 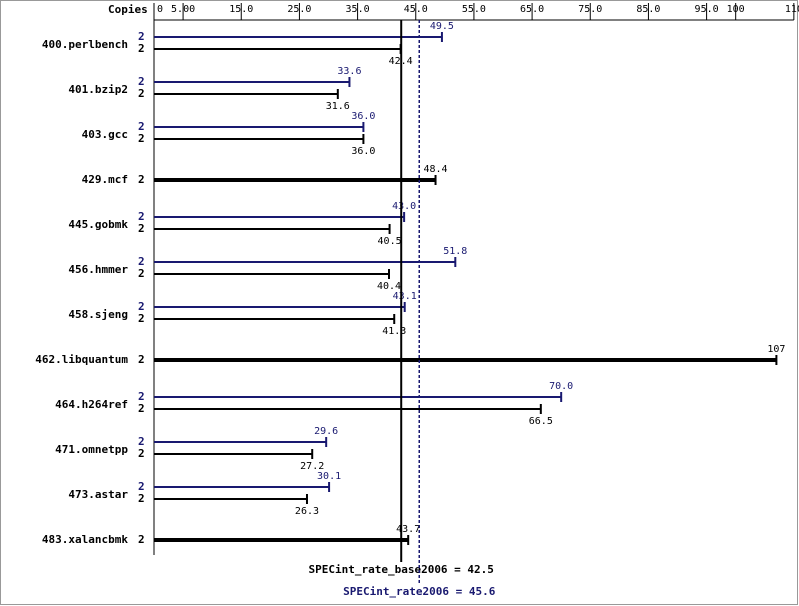 I want to click on category-label: 483.xalancbmk, so click(x=85, y=539).